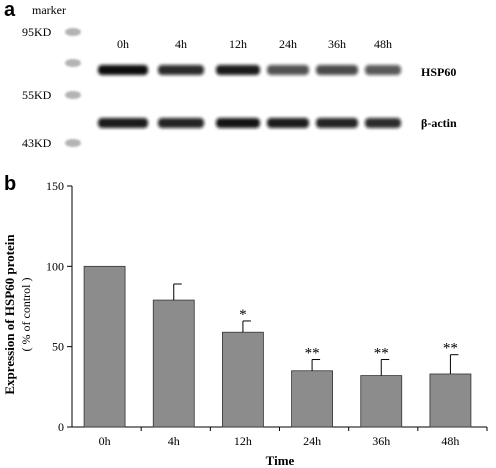 Image resolution: width=496 pixels, height=468 pixels. What do you see at coordinates (383, 70) in the screenshot?
I see `blot-band-hsp60-48h` at bounding box center [383, 70].